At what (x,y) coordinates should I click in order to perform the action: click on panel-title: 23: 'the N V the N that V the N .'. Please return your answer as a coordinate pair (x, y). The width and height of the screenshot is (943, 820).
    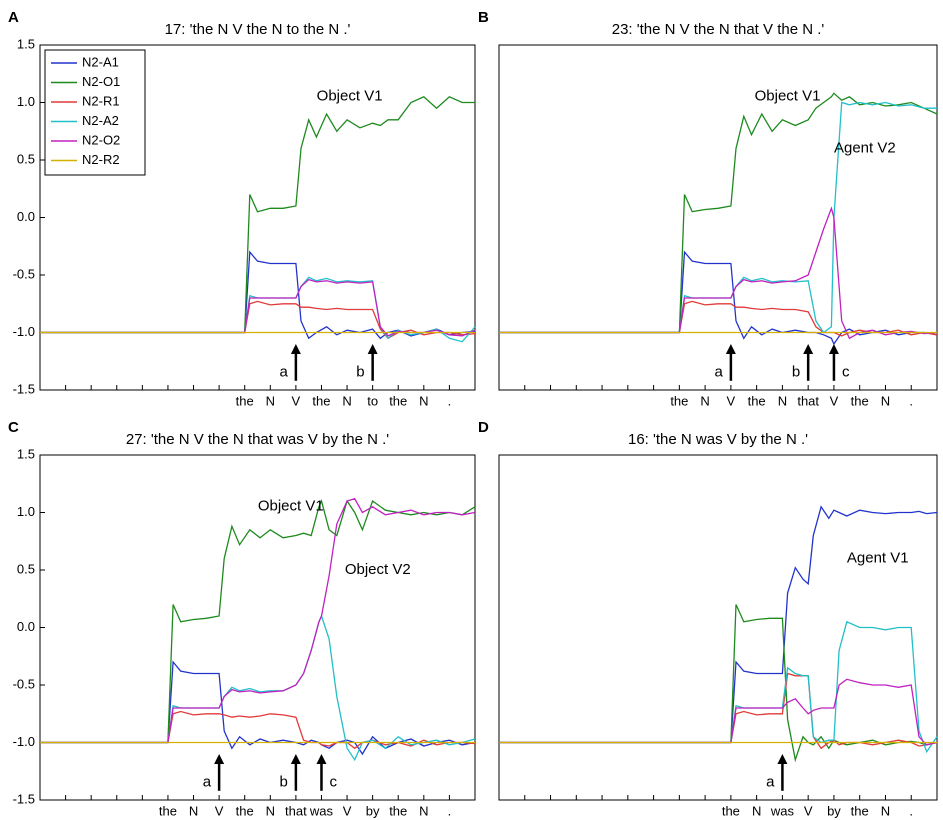
    Looking at the image, I should click on (718, 29).